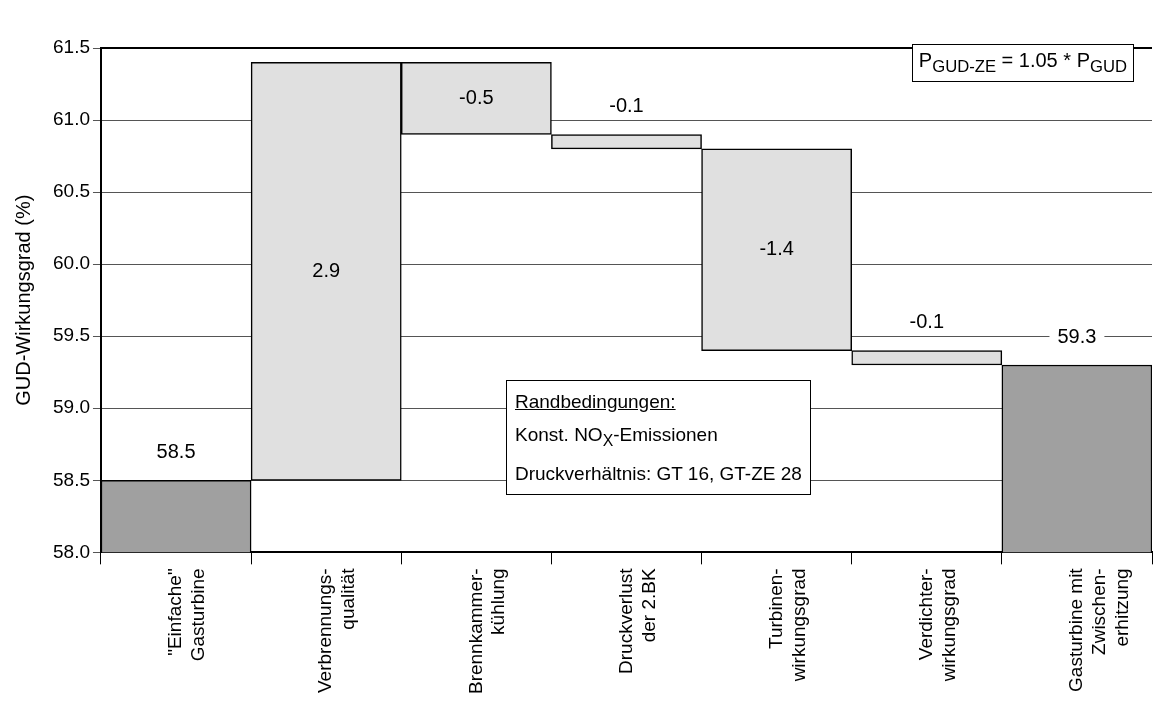 The height and width of the screenshot is (706, 1169). I want to click on x-tick-label: Gasturbine mit Zwischen- erhitzung, so click(1098, 629).